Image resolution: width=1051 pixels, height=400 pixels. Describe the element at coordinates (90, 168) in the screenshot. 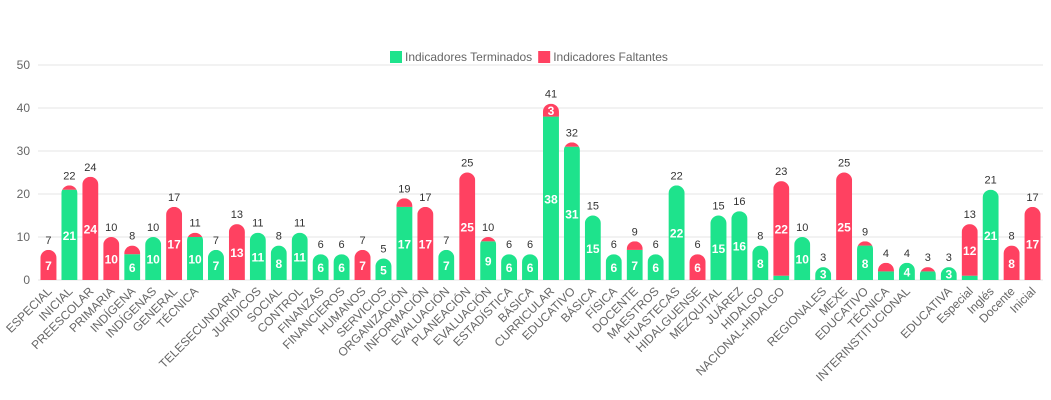

I see `total-label: 24` at that location.